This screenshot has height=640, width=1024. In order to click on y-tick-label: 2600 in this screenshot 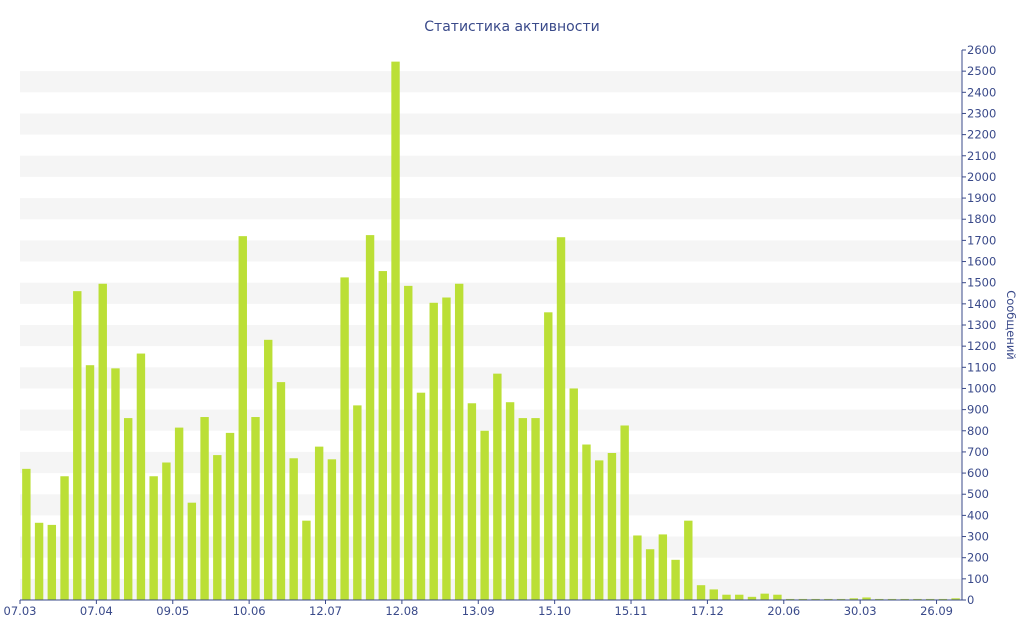, I will do `click(981, 50)`.